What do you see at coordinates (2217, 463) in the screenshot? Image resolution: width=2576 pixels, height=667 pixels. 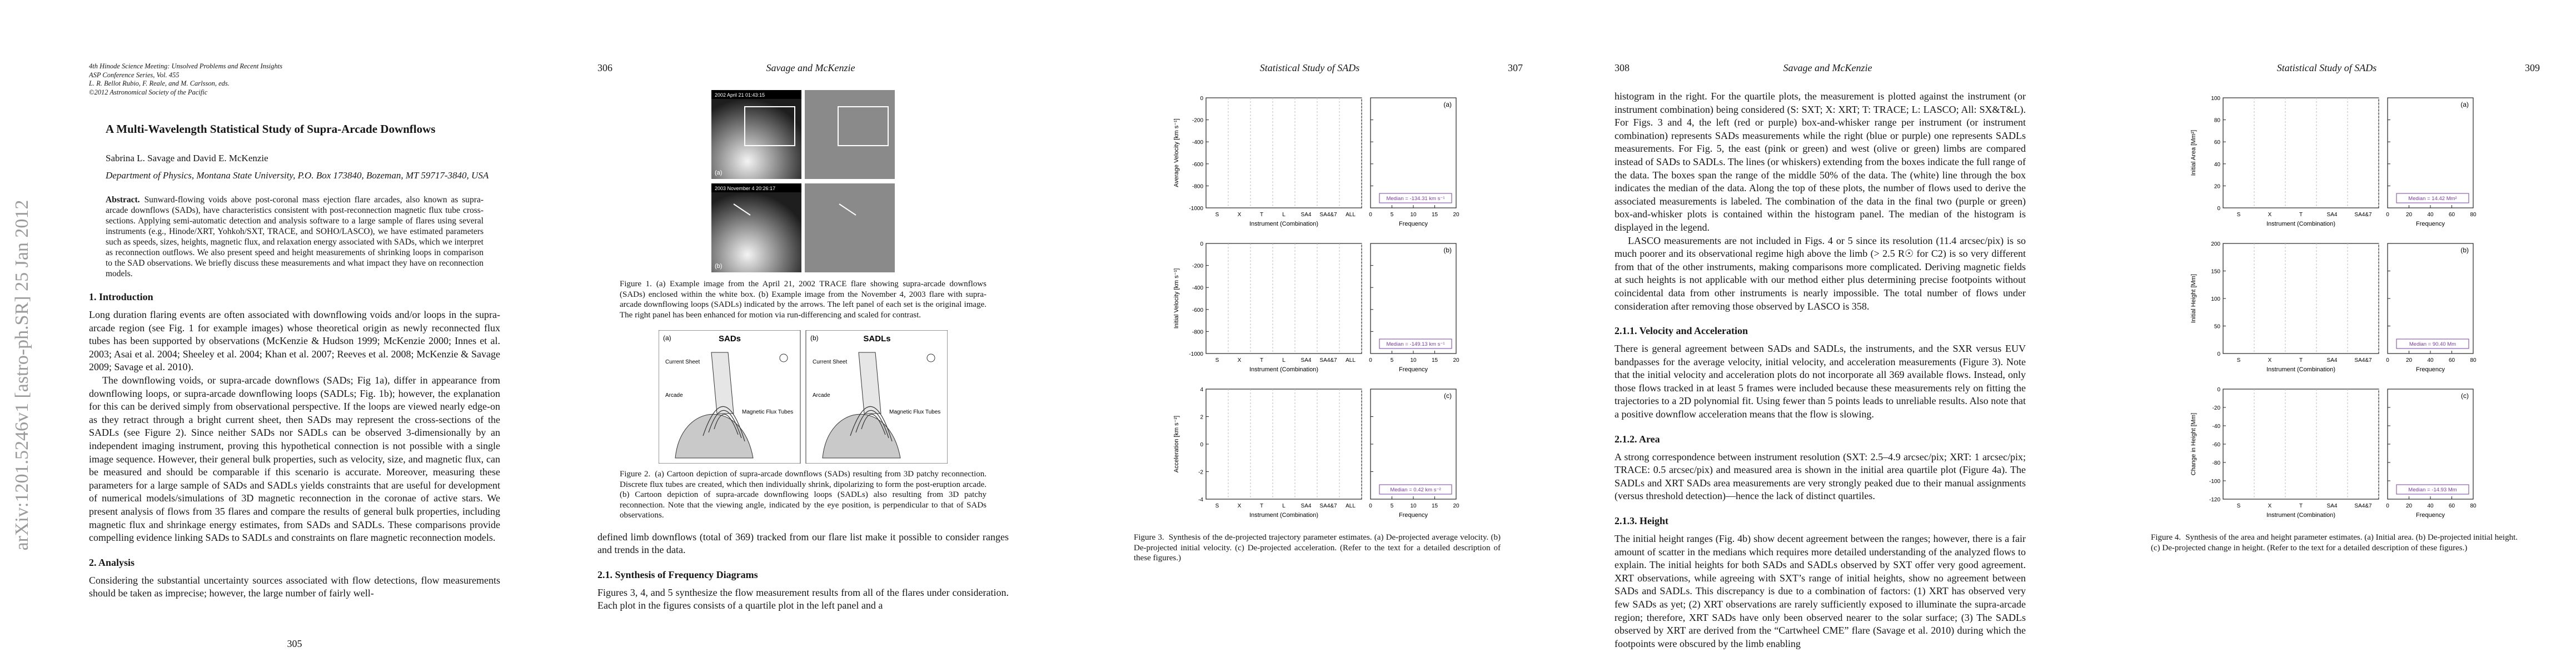 I see `y-tick-label: -80` at bounding box center [2217, 463].